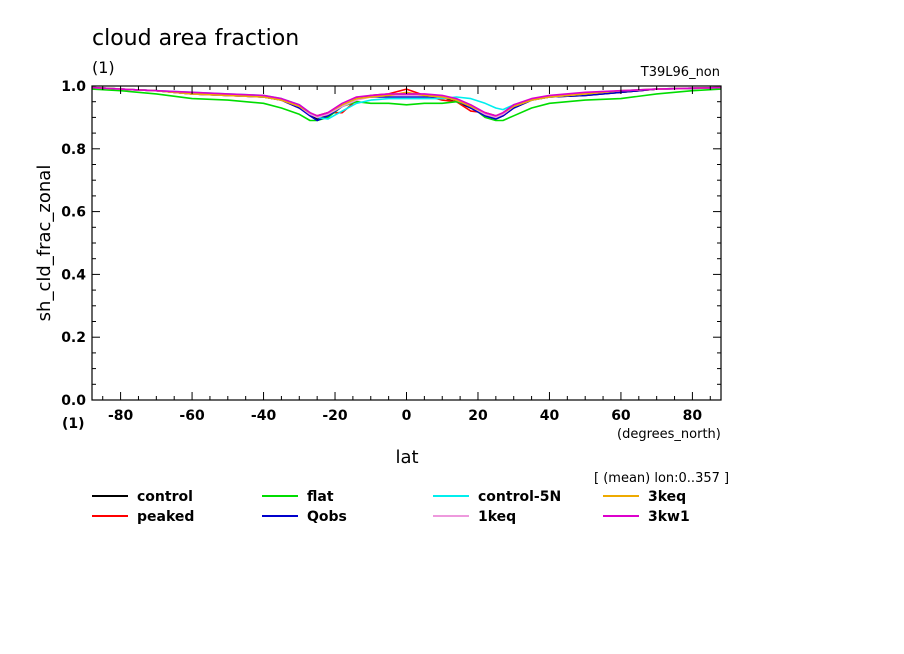 This screenshot has width=904, height=654. Describe the element at coordinates (73, 275) in the screenshot. I see `y-tick-label: 0.4` at that location.